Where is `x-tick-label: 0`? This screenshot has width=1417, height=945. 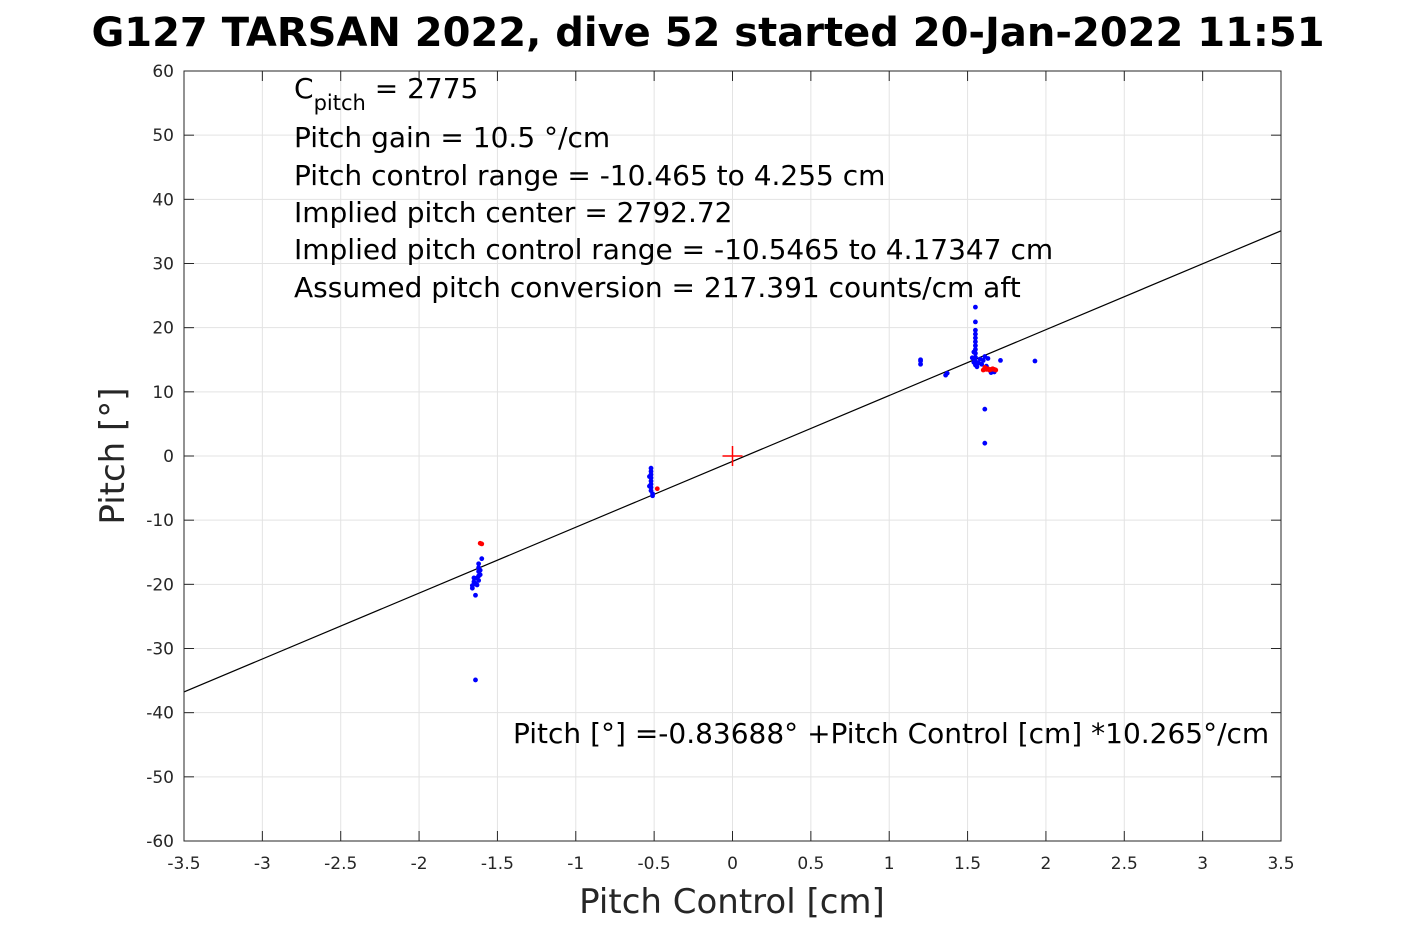
x-tick-label: 0 is located at coordinates (732, 864).